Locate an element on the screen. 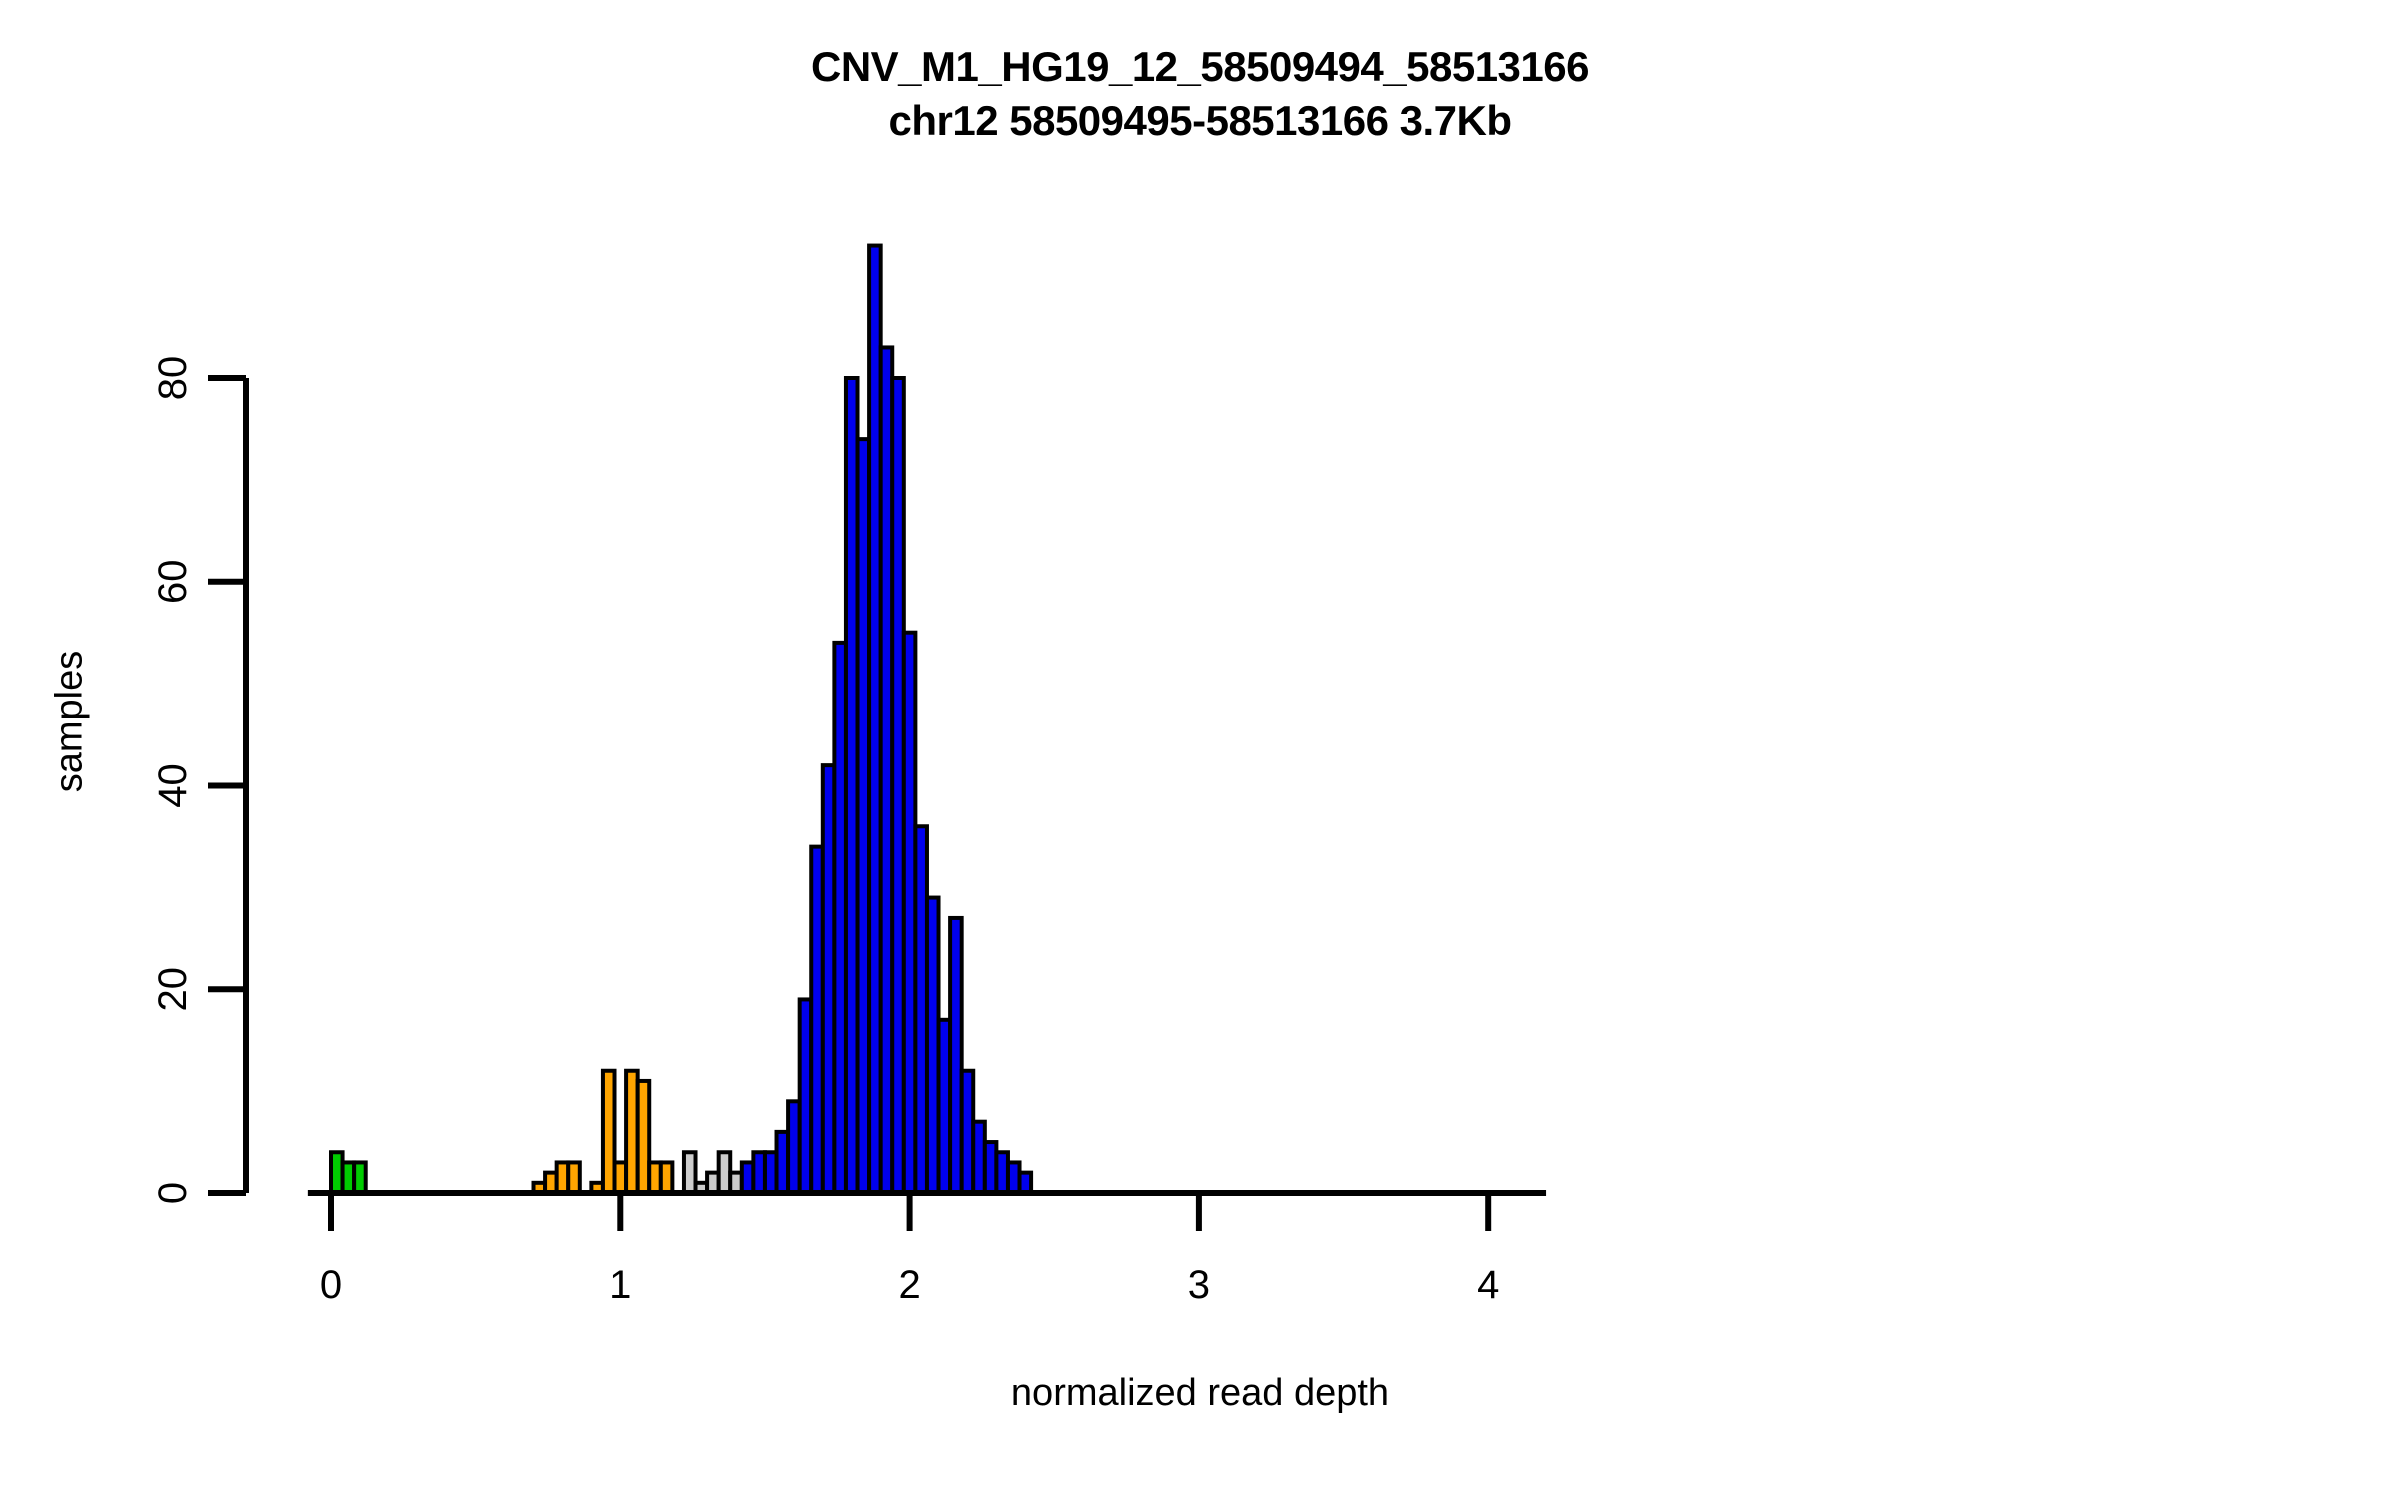 This screenshot has width=2400, height=1500. x-tick-label: 0 is located at coordinates (331, 1285).